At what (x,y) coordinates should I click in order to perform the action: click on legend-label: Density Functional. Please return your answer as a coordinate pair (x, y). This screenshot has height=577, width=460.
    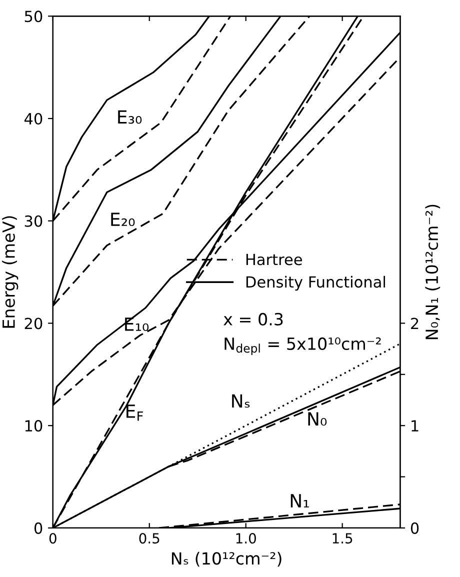
    Looking at the image, I should click on (316, 283).